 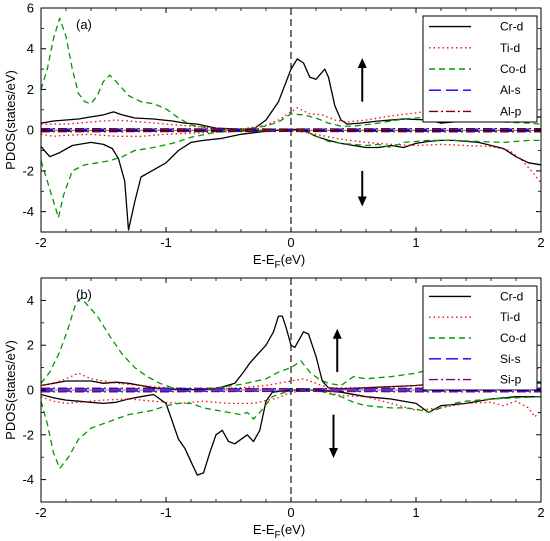 What do you see at coordinates (291, 391) in the screenshot?
I see `series-line-si-p-down` at bounding box center [291, 391].